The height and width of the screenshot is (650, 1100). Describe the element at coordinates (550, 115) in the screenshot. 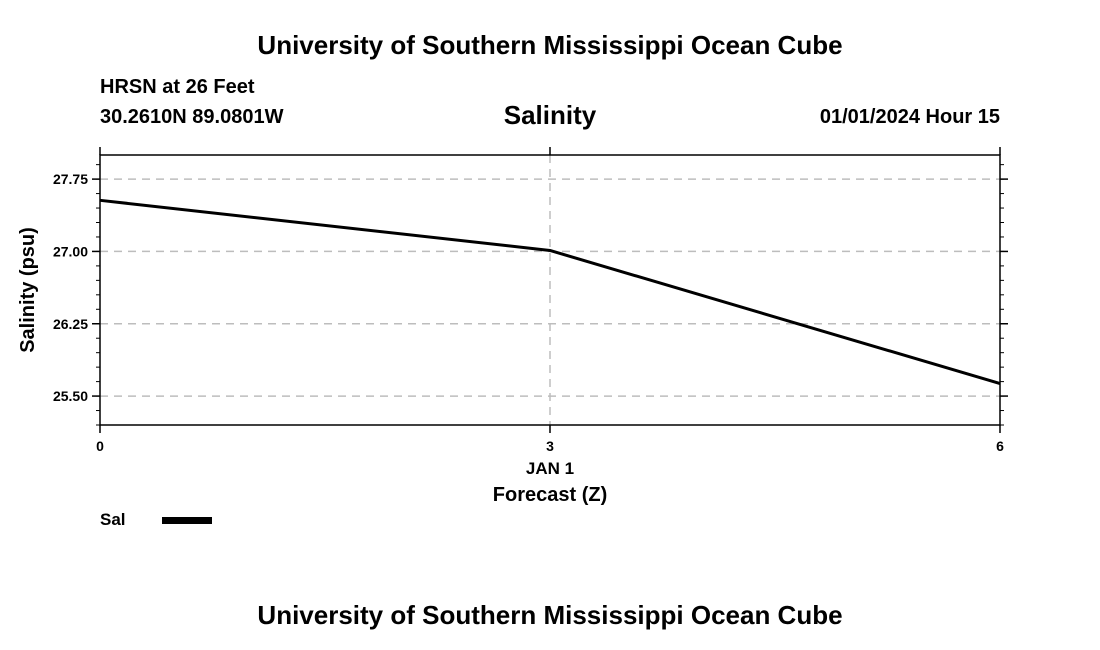

I see `chart-title: Salinity` at that location.